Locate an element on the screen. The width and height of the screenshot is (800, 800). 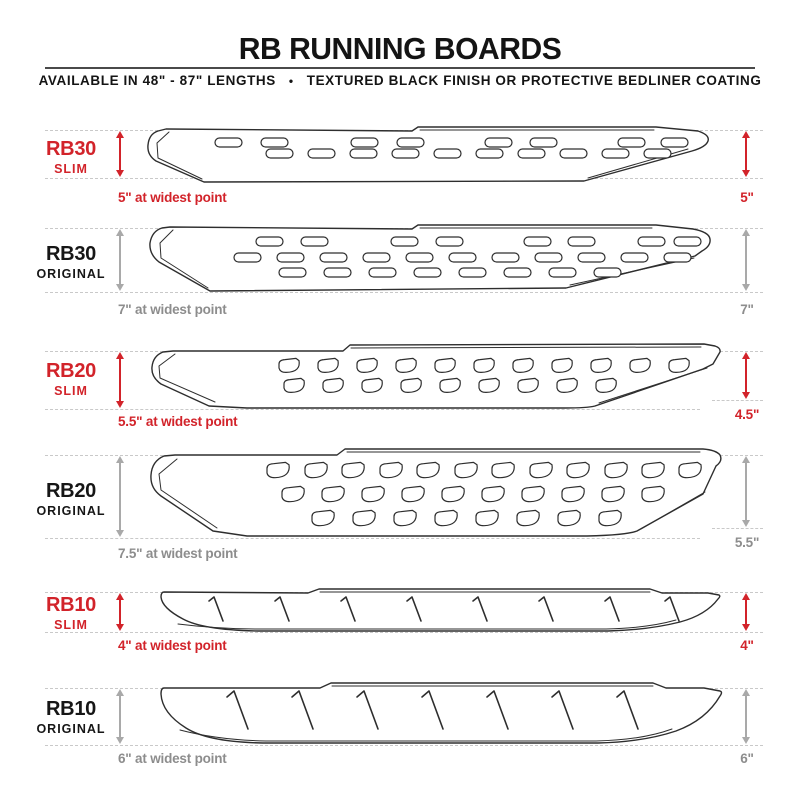
height-measurement-label: 6" is located at coordinates (747, 758).